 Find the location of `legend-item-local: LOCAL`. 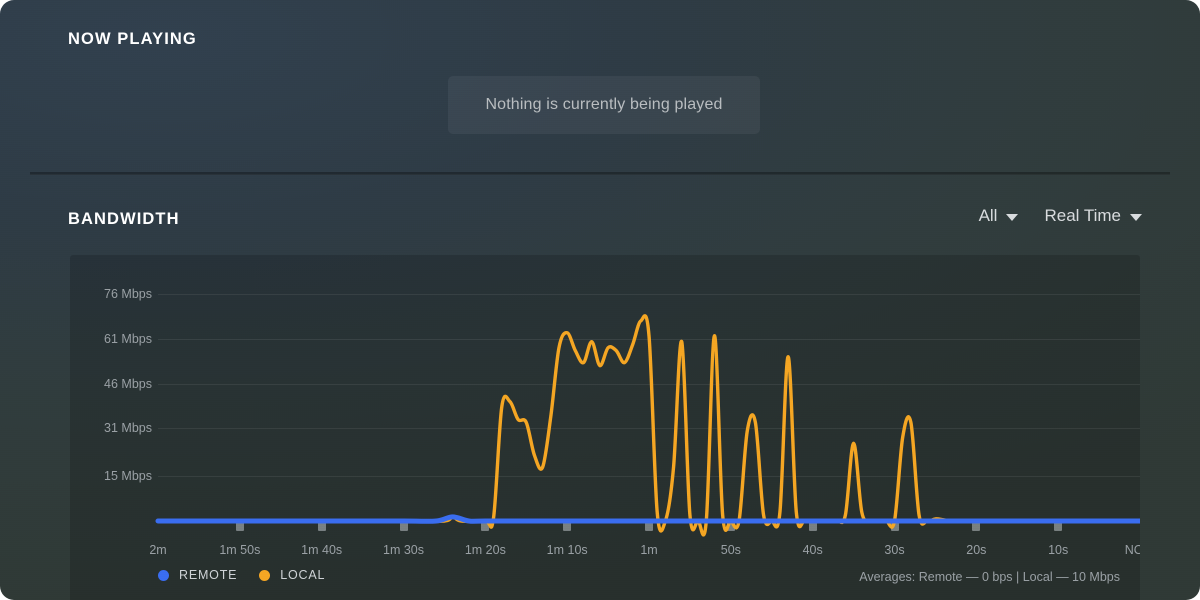

legend-item-local: LOCAL is located at coordinates (292, 575).